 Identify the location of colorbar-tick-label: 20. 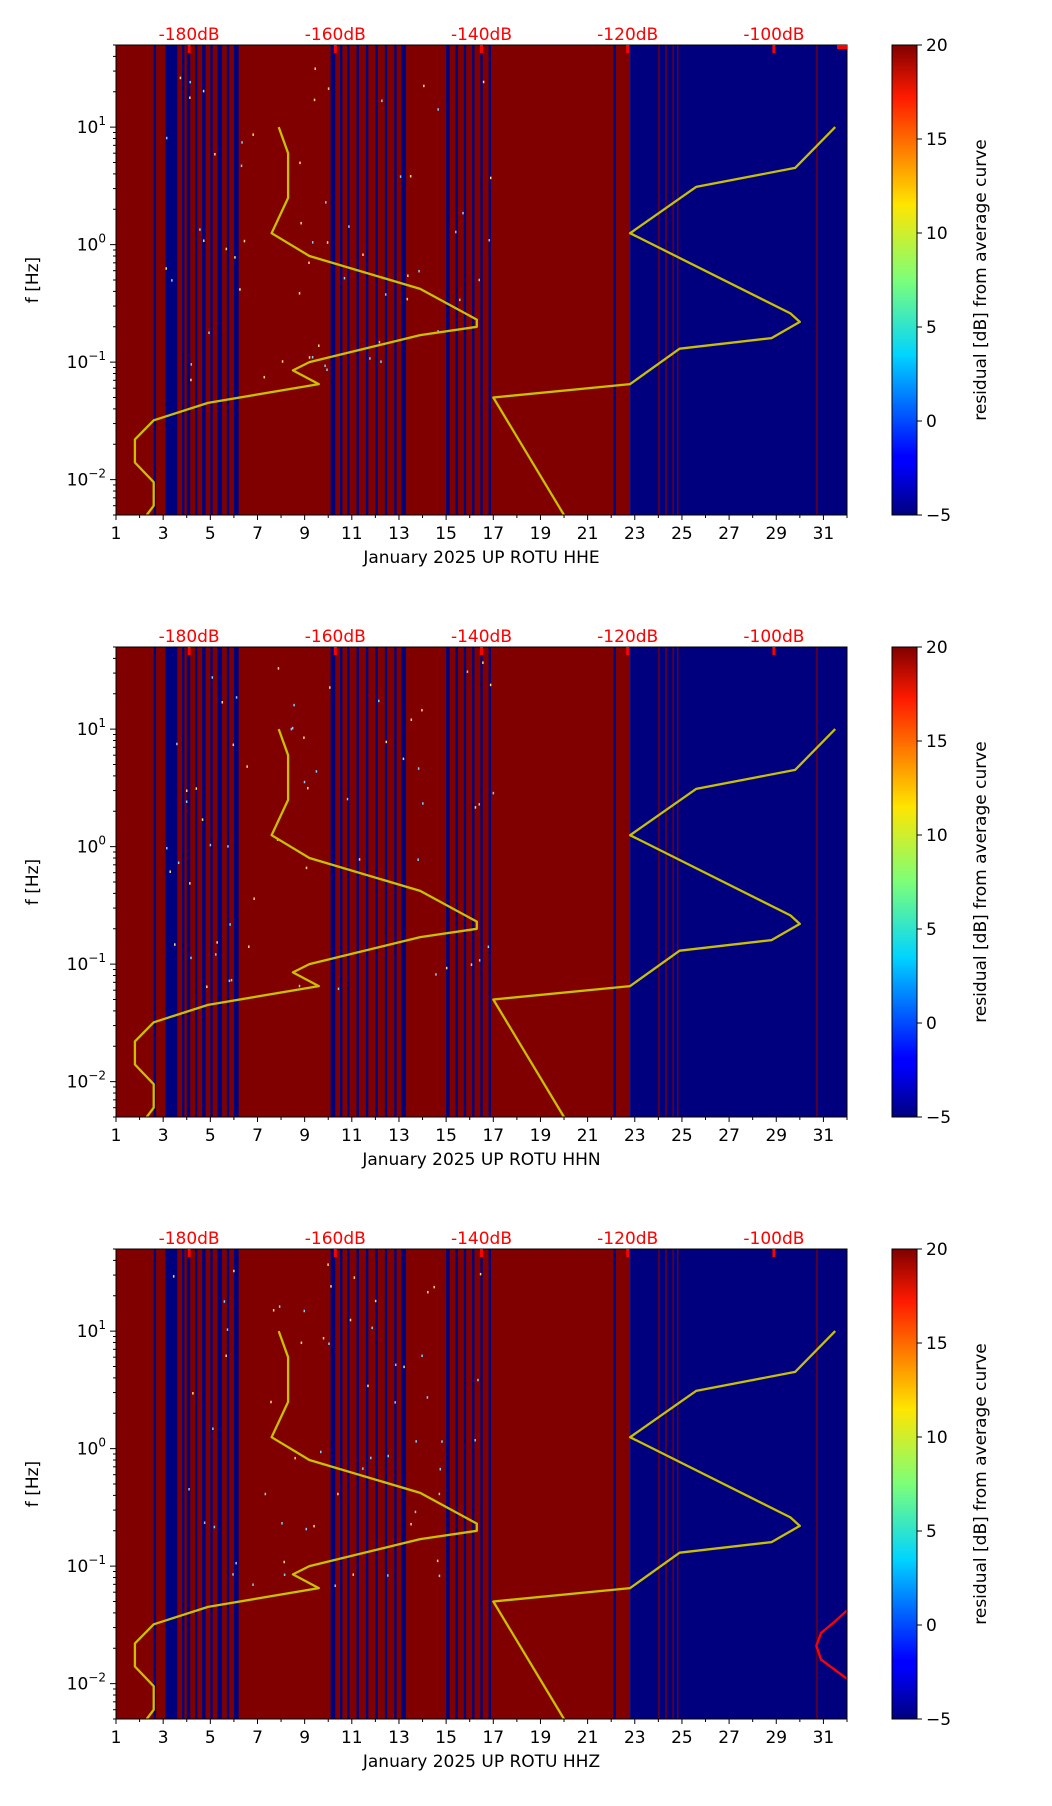
(937, 46).